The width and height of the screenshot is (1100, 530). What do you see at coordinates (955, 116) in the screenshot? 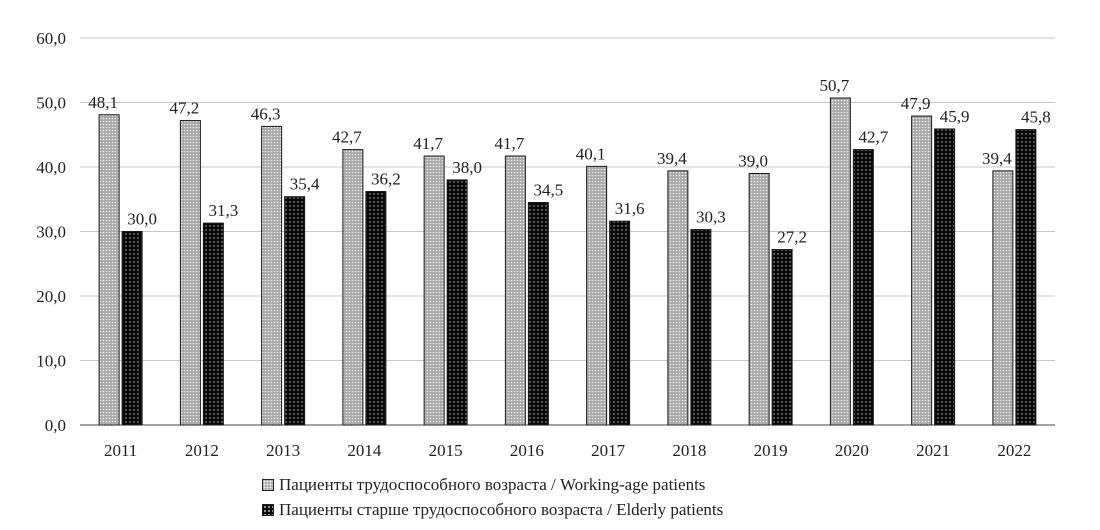
I see `data-label-elderly: 45,9` at bounding box center [955, 116].